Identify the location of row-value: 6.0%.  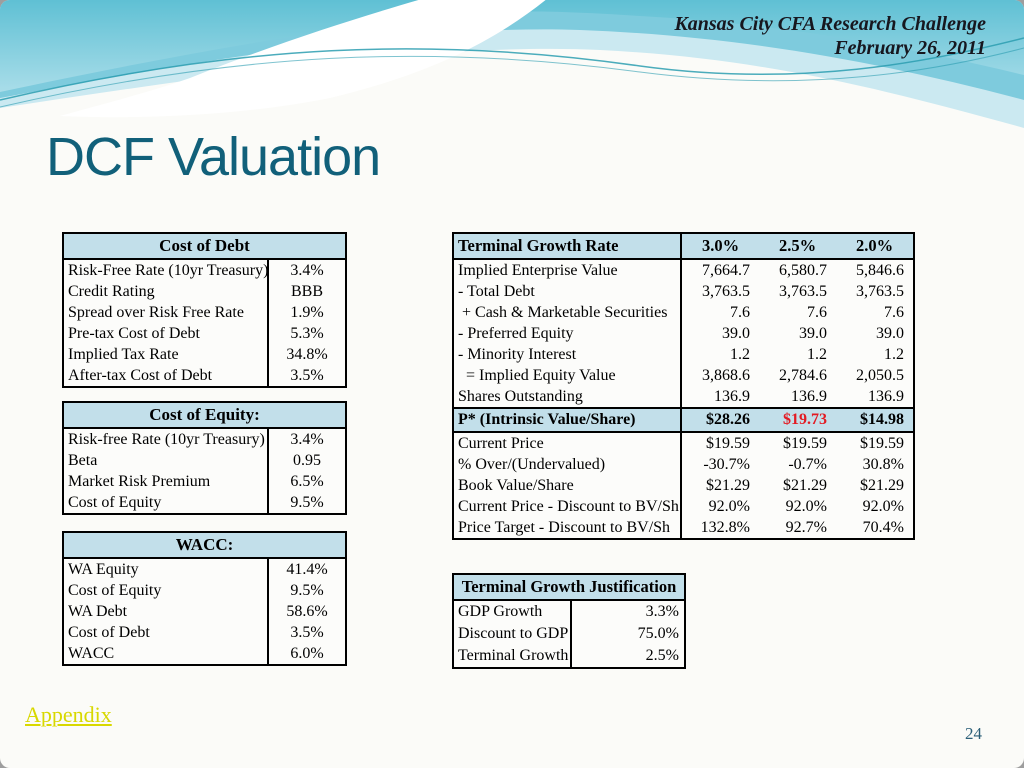
(306, 653).